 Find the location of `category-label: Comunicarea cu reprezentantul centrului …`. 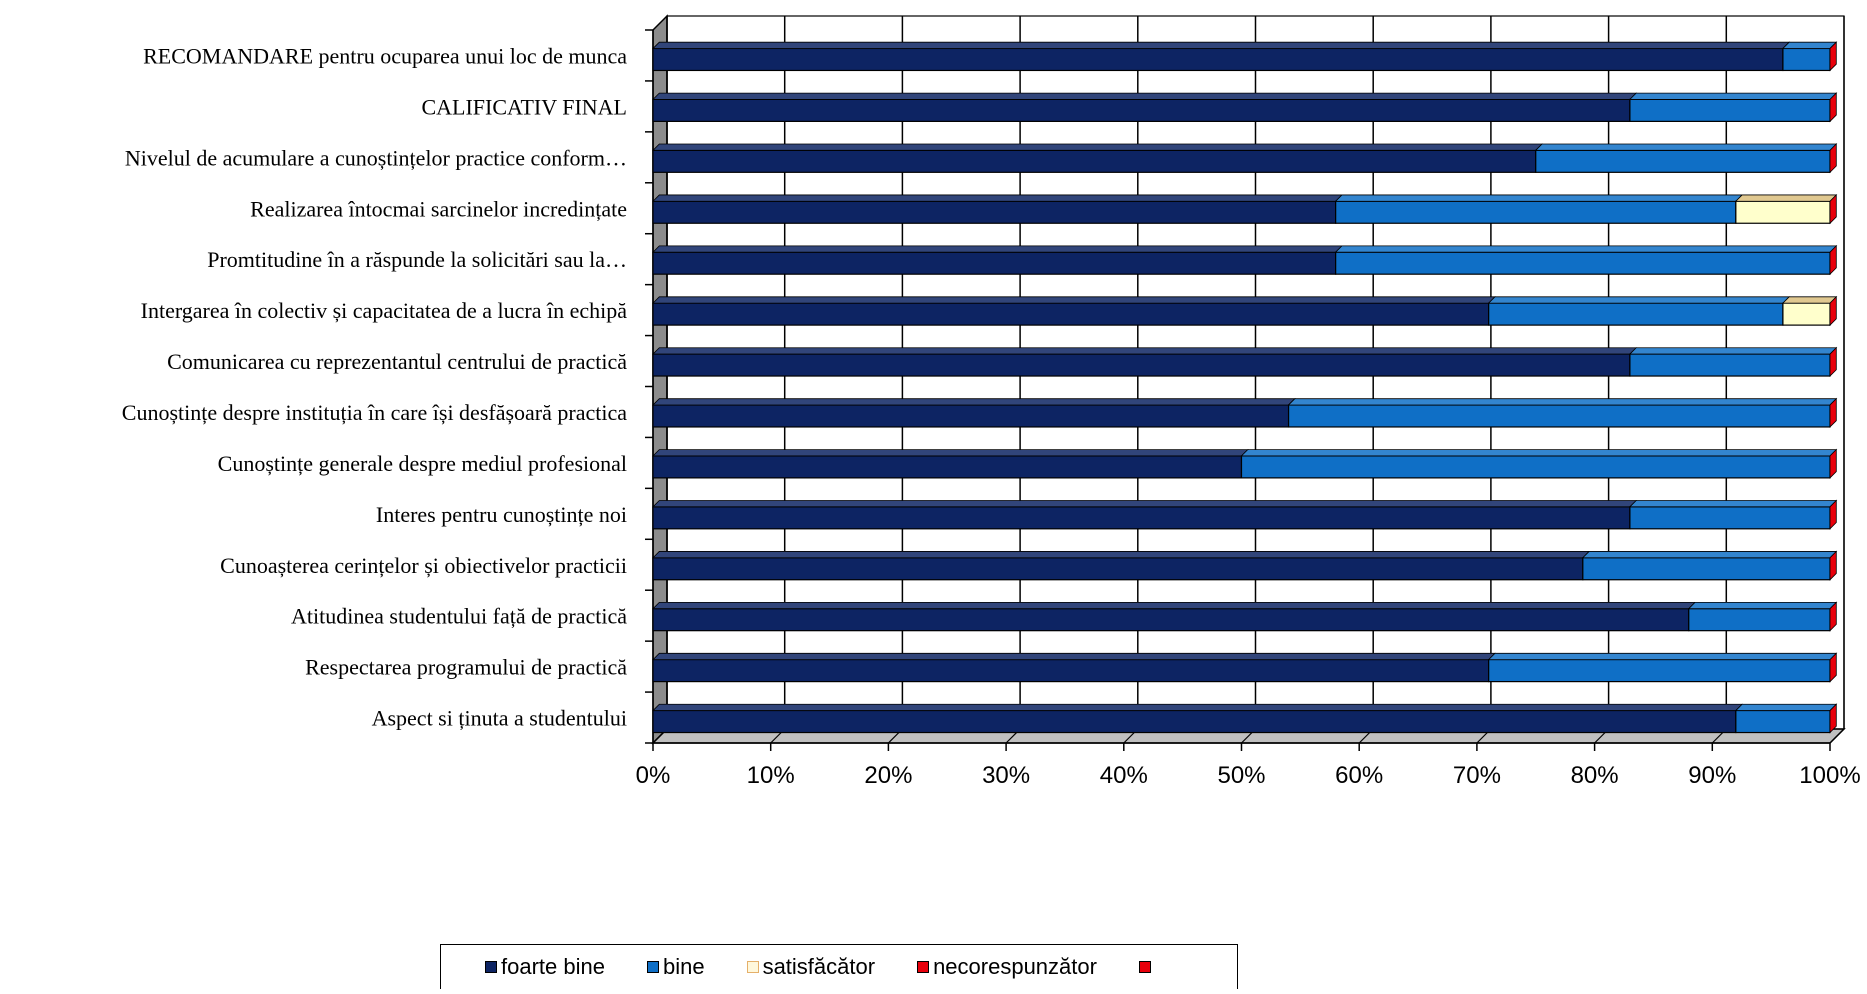

category-label: Comunicarea cu reprezentantul centrului … is located at coordinates (397, 361).